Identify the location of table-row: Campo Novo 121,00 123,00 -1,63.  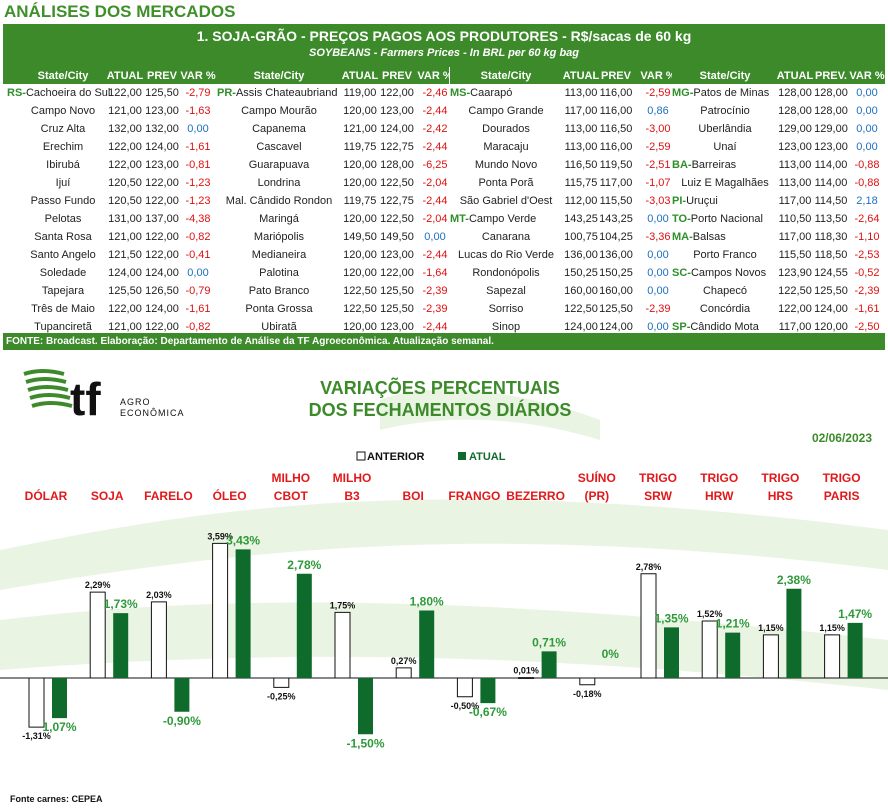
(114, 111).